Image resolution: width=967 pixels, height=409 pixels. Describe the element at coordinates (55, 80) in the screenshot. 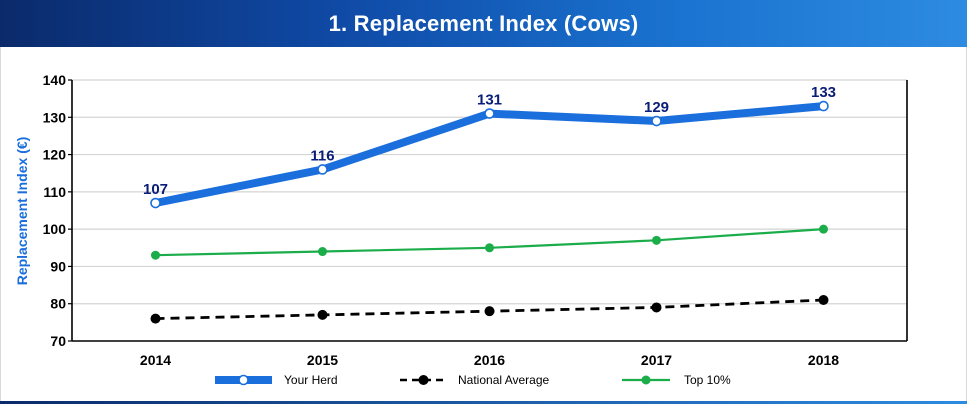

I see `y-tick-label: 140` at that location.